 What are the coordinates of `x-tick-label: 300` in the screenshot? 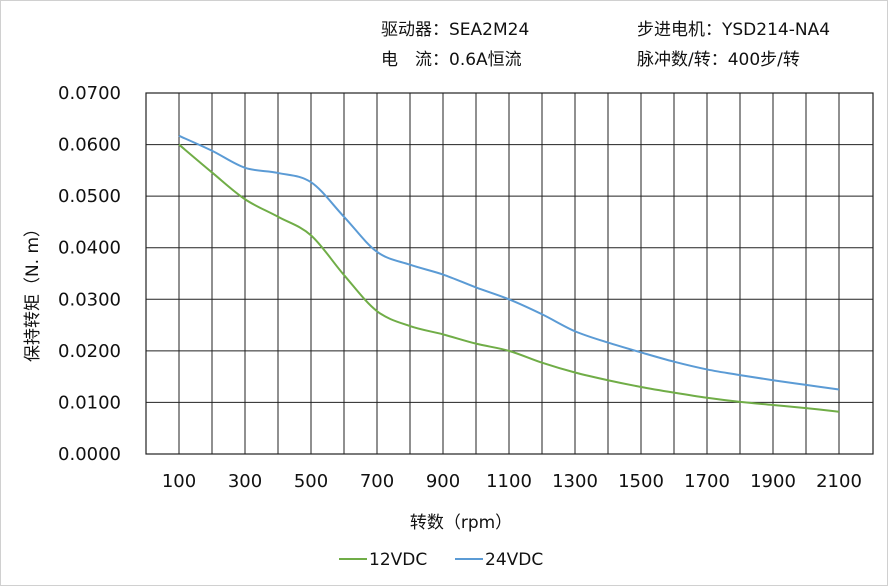 It's located at (245, 481).